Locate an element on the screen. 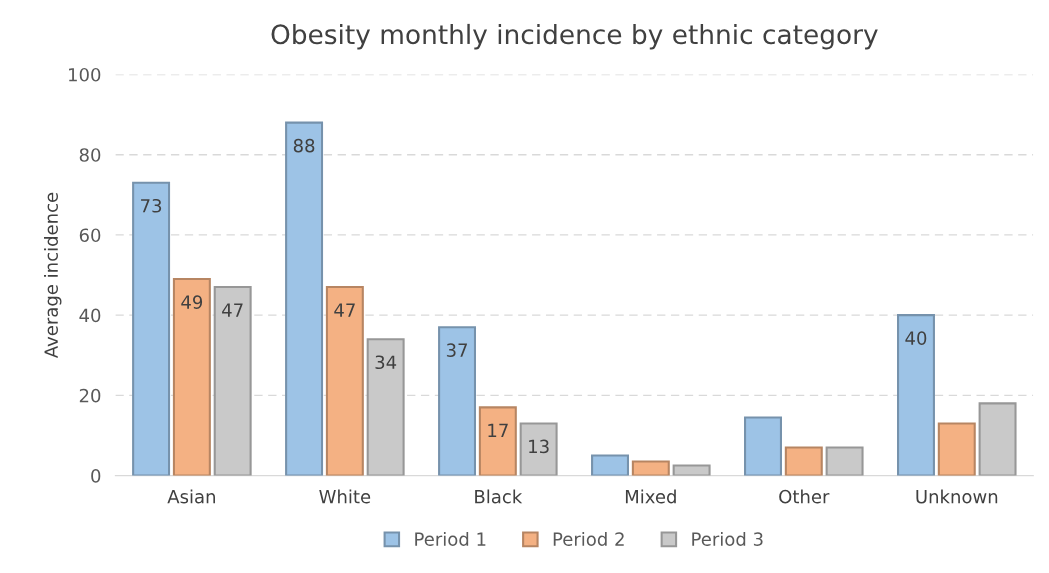 This screenshot has height=573, width=1049. y-tick-label: 100 is located at coordinates (85, 74).